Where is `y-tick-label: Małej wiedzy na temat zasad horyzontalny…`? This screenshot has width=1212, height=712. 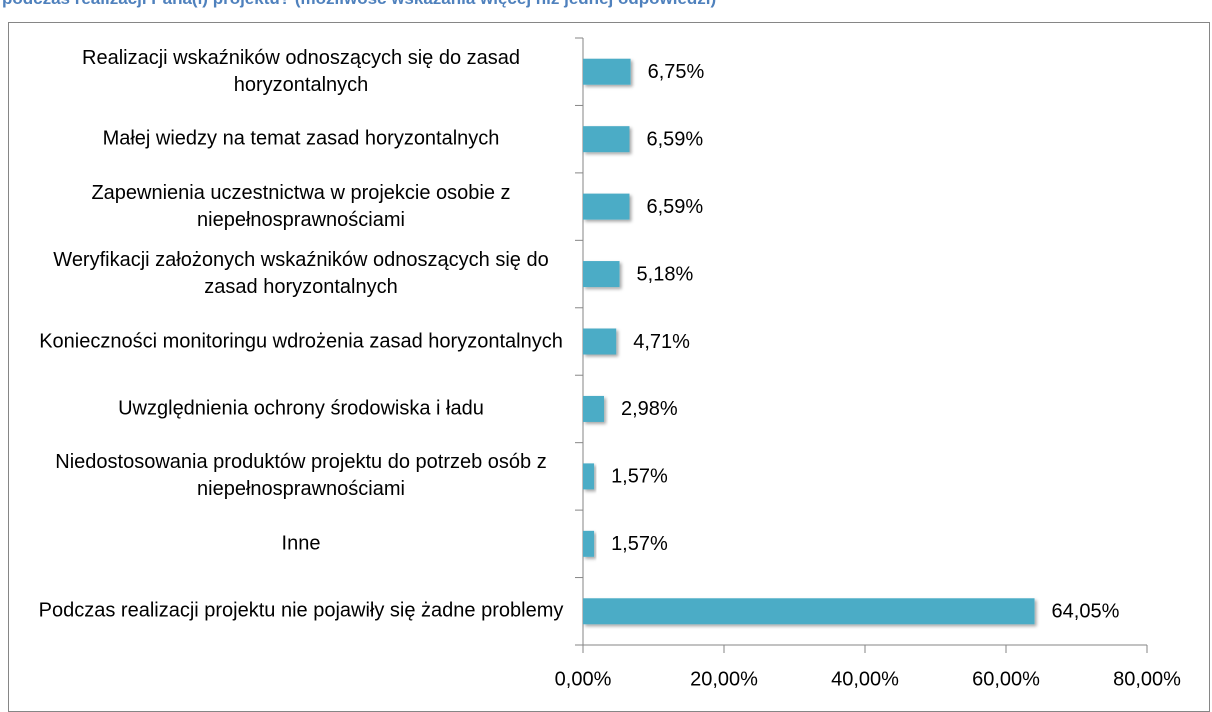
y-tick-label: Małej wiedzy na temat zasad horyzontalny… is located at coordinates (301, 138).